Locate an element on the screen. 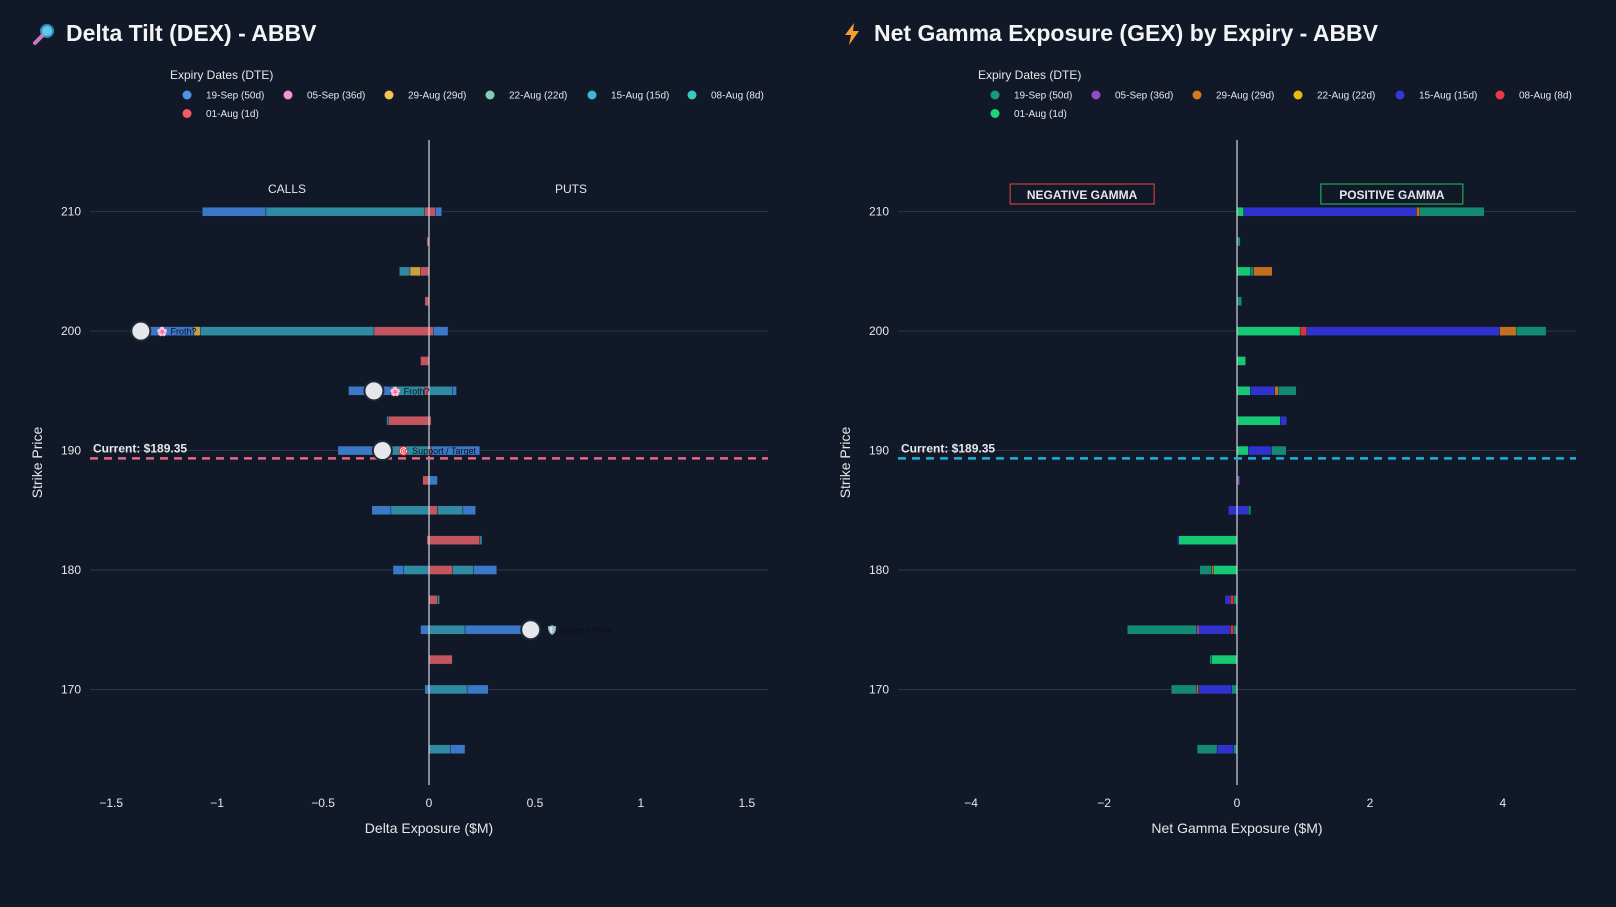  legend-item-label: 19-Sep (50d) is located at coordinates (1043, 96).